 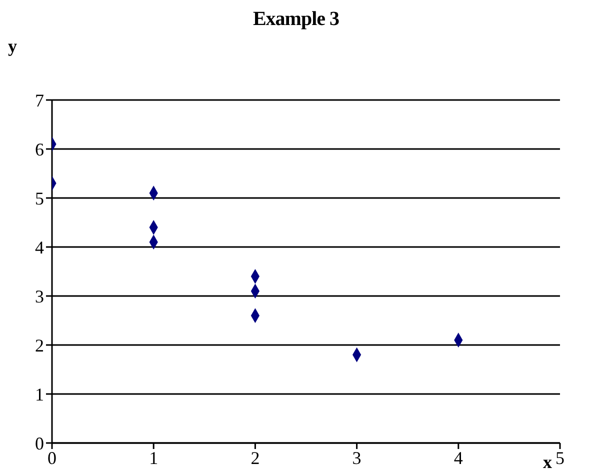 What do you see at coordinates (296, 19) in the screenshot?
I see `chart-title: Example 3` at bounding box center [296, 19].